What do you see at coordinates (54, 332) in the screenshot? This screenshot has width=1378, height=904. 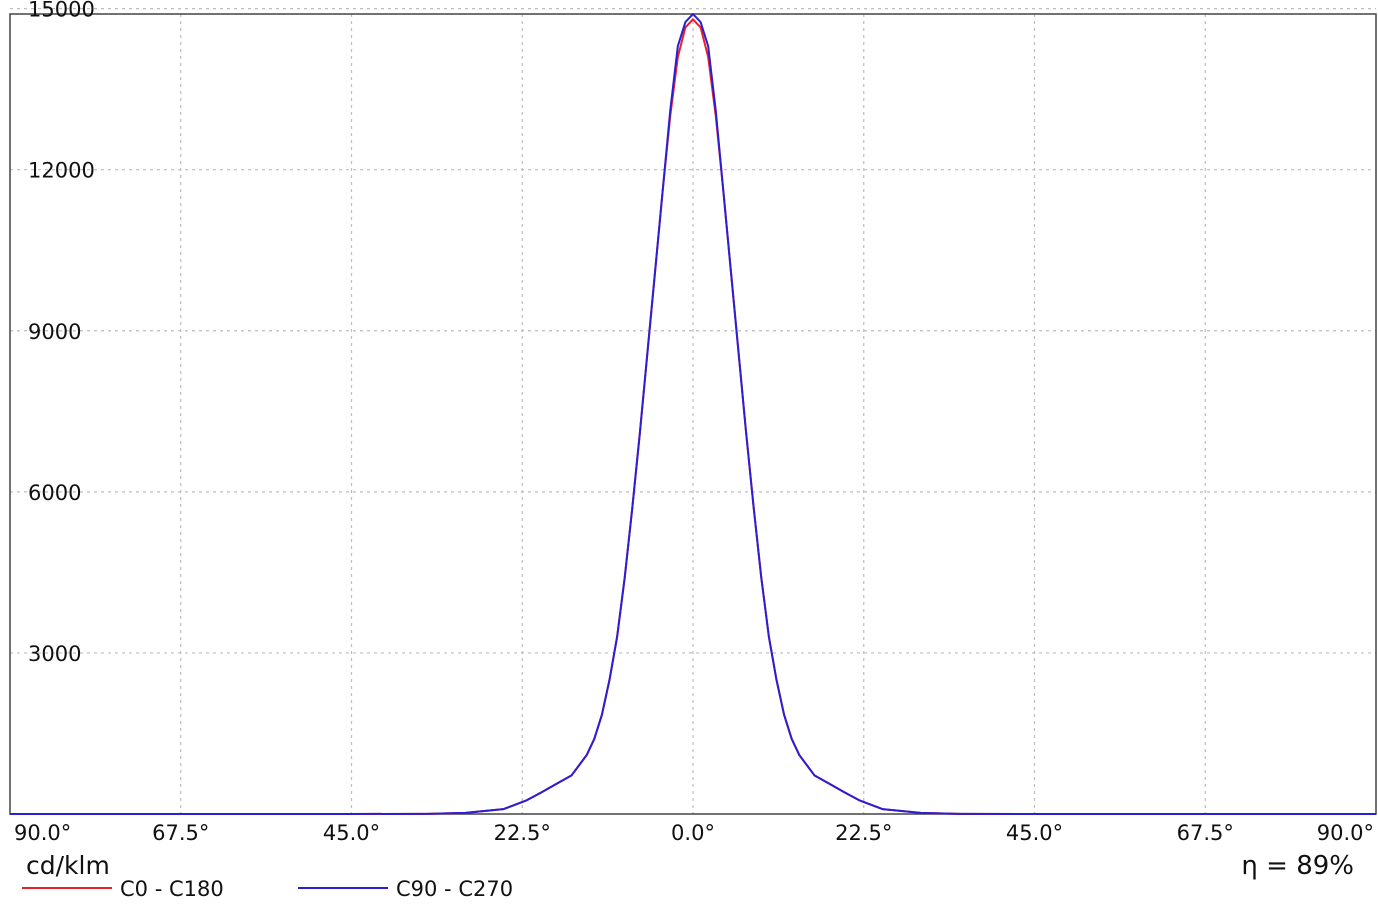 I see `y-tick-label: 9000` at bounding box center [54, 332].